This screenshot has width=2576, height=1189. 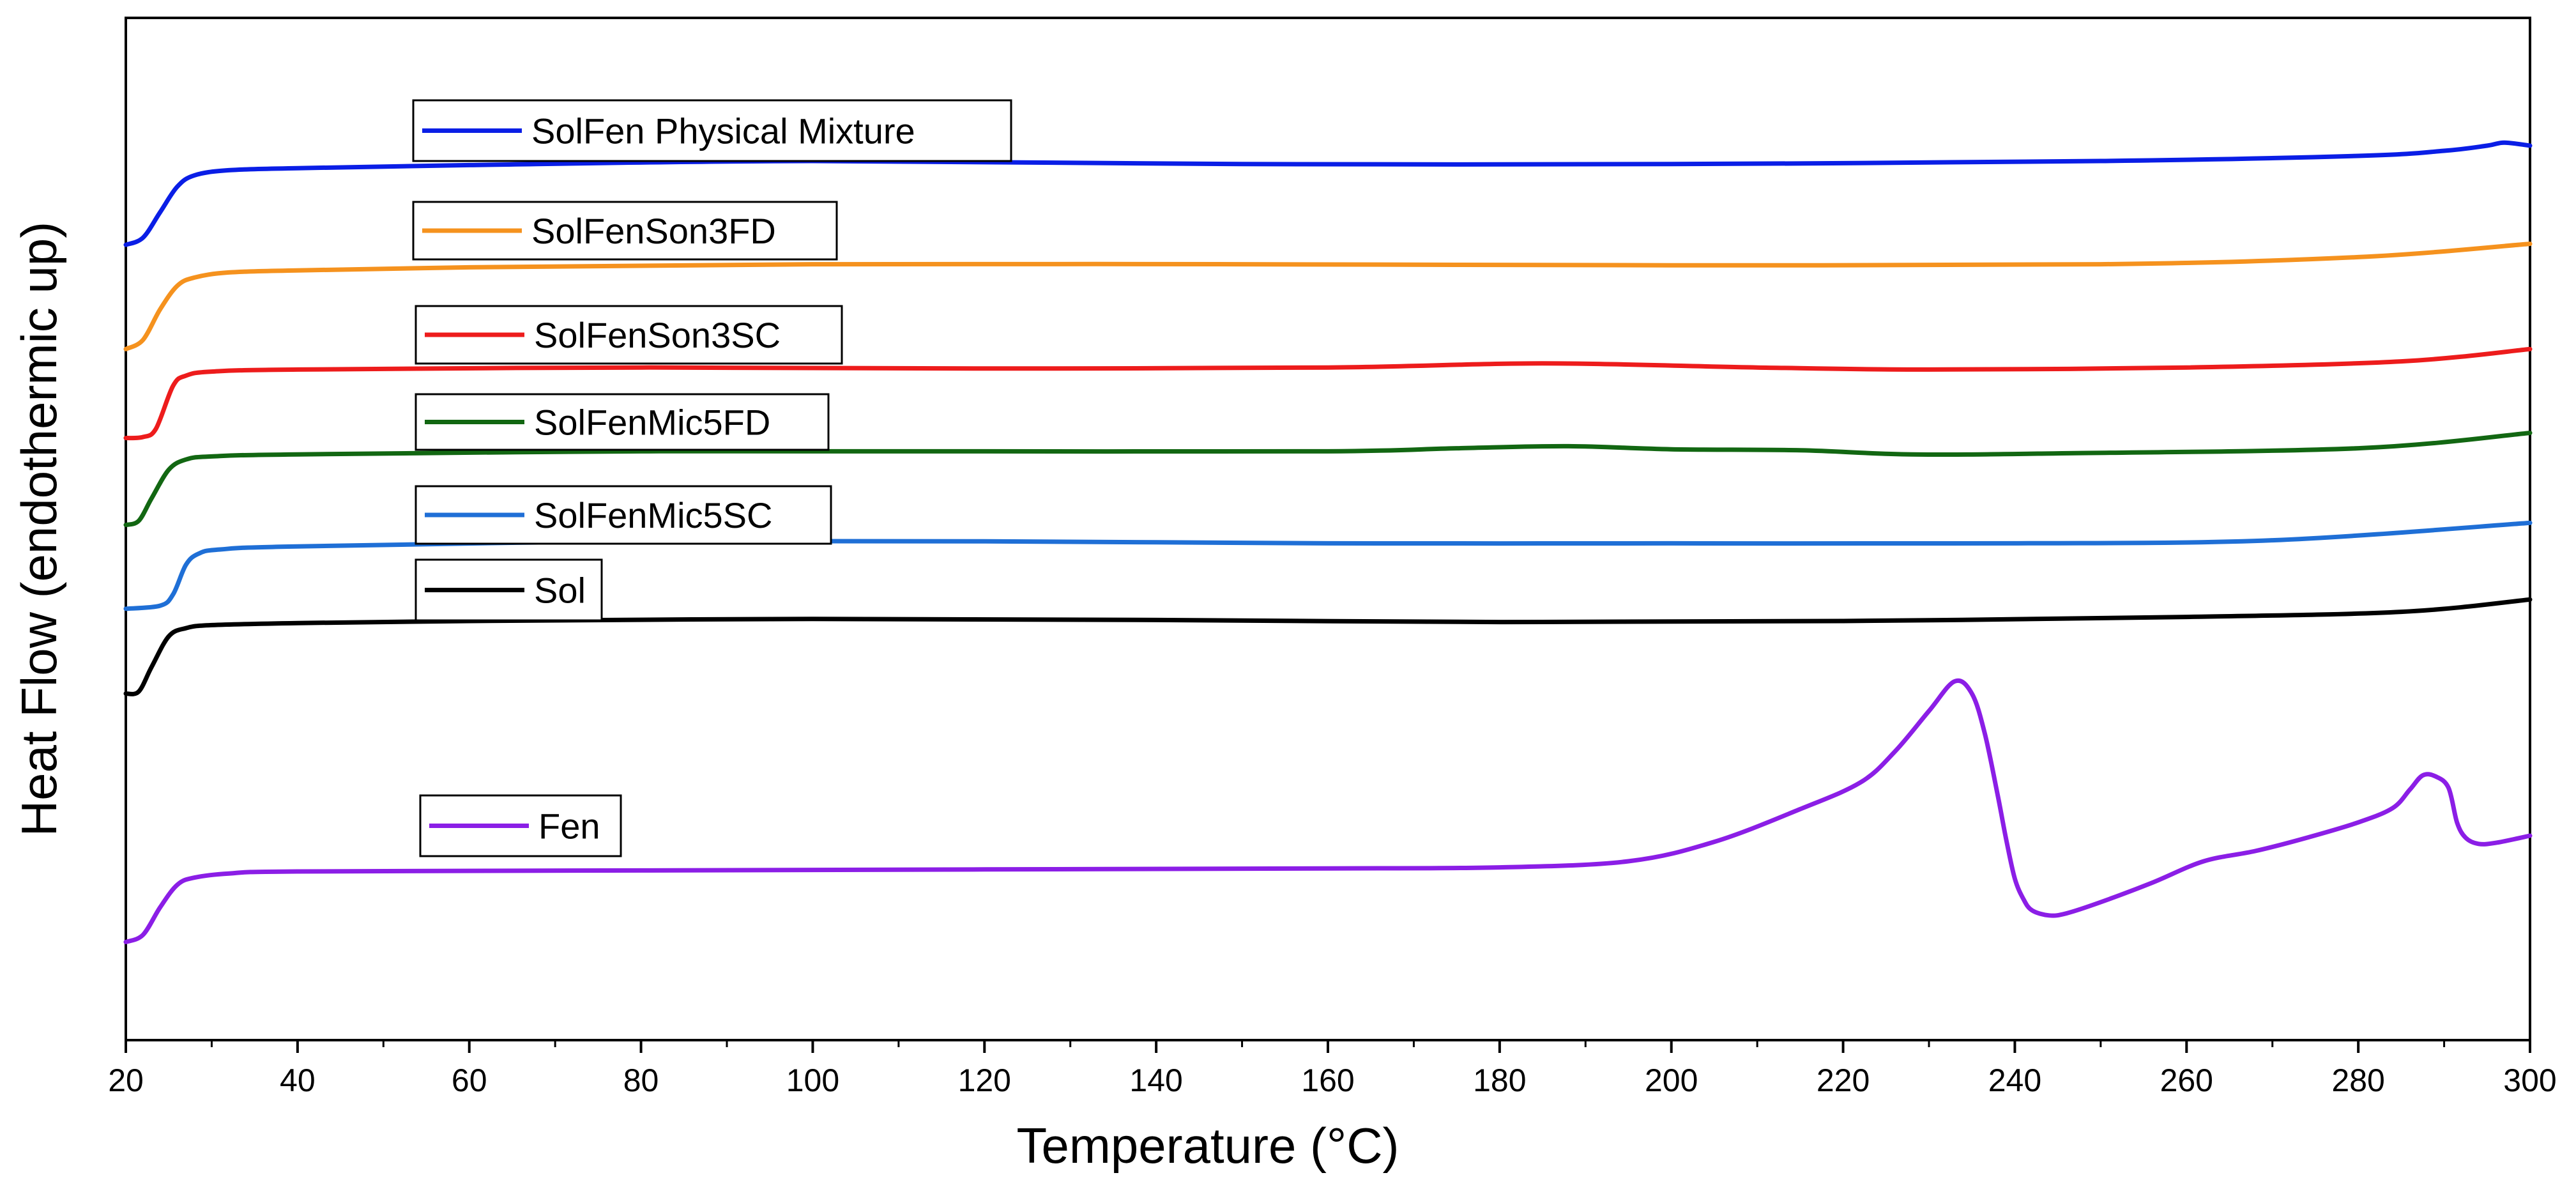 What do you see at coordinates (2186, 1080) in the screenshot?
I see `x-tick-label: 260` at bounding box center [2186, 1080].